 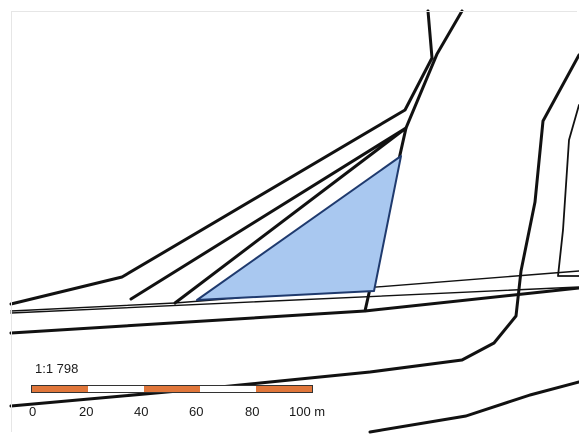 I want to click on thin-boundary-line-upper, so click(x=294, y=291).